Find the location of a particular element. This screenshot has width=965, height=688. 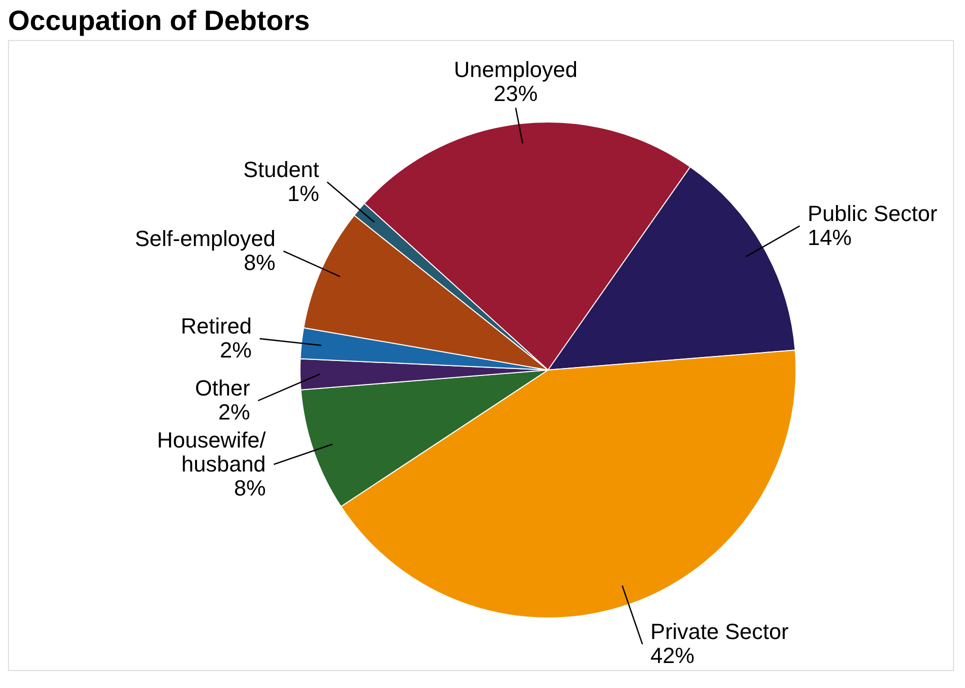

data-label: 42% is located at coordinates (672, 655).